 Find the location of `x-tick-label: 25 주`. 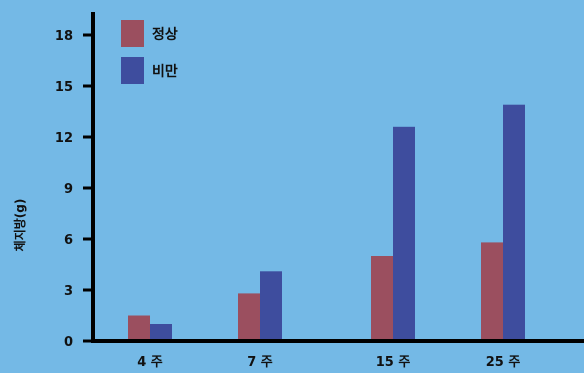

x-tick-label: 25 주 is located at coordinates (503, 362).